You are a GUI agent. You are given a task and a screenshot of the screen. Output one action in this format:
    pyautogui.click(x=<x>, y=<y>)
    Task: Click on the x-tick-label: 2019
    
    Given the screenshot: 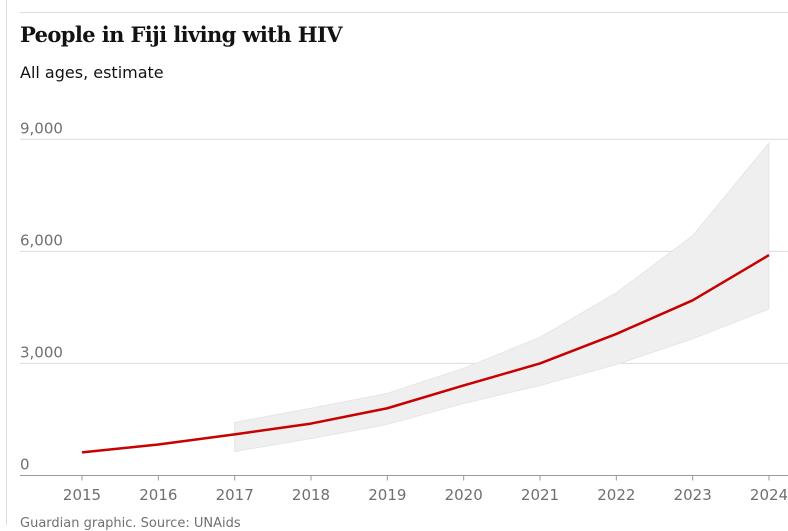 What is the action you would take?
    pyautogui.click(x=387, y=495)
    